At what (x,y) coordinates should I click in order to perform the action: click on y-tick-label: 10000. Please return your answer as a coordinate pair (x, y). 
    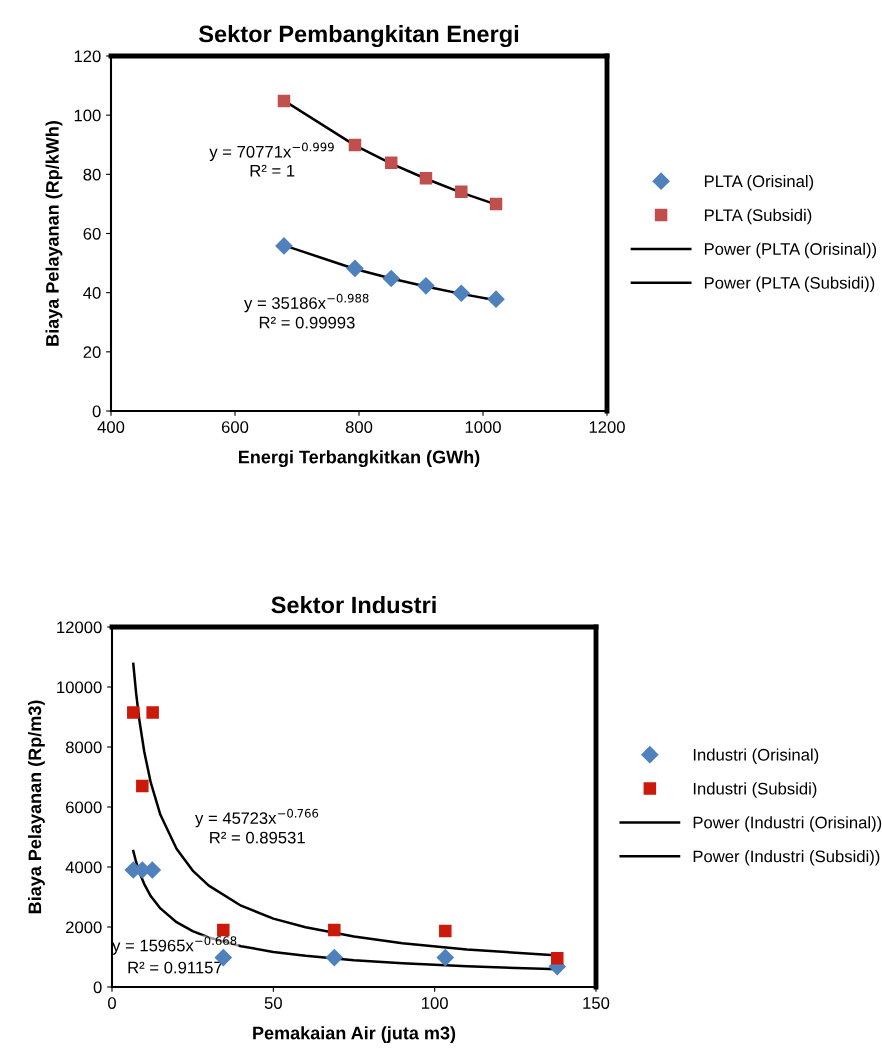
    Looking at the image, I should click on (79, 687).